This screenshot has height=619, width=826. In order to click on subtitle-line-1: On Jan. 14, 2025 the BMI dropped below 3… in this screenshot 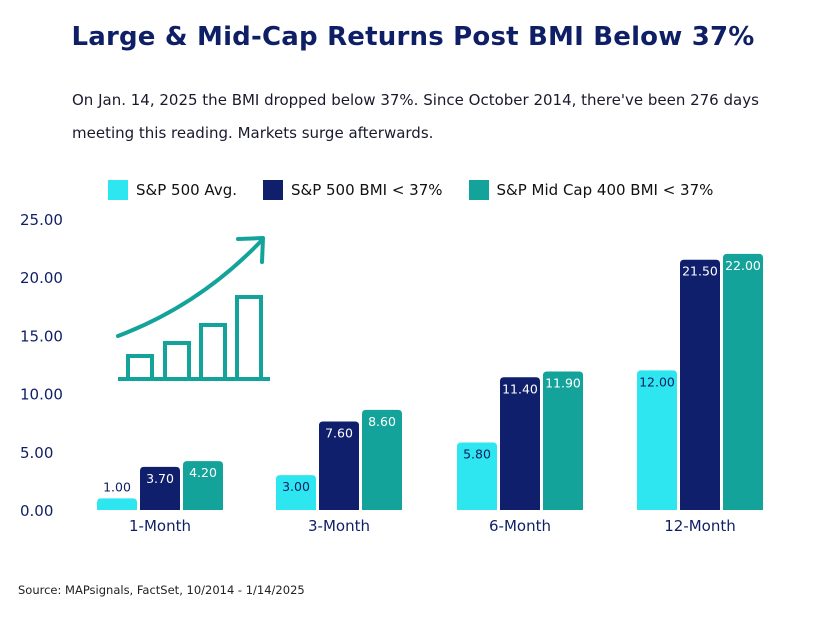, I will do `click(415, 100)`.